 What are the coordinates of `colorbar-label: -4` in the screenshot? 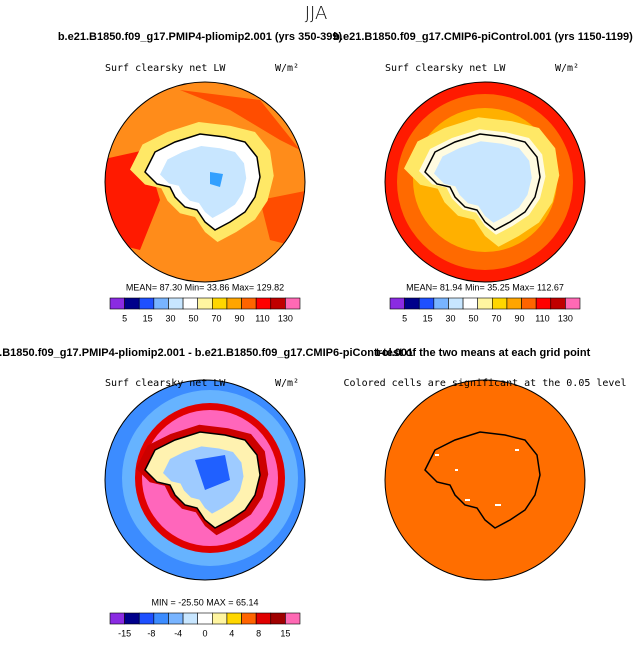 It's located at (178, 633).